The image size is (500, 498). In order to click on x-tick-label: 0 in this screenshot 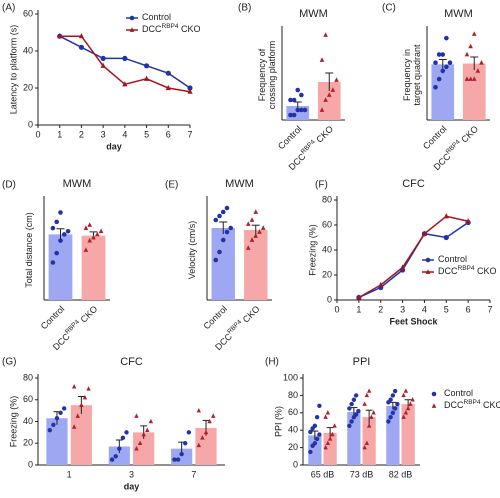, I will do `click(336, 309)`.